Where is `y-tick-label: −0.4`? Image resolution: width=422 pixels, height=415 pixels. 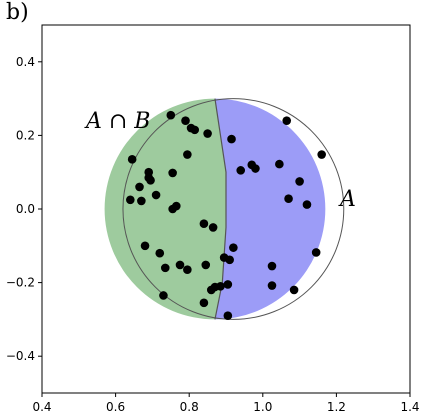
y-tick-label: −0.4 is located at coordinates (20, 356).